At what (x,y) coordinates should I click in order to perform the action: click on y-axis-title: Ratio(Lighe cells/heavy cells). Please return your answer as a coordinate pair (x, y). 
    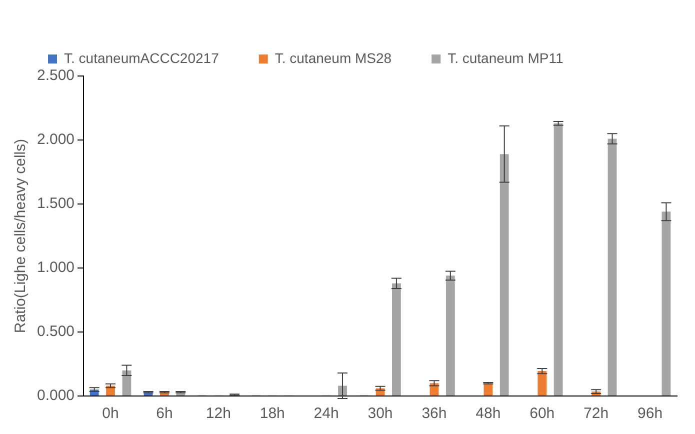
    Looking at the image, I should click on (21, 236).